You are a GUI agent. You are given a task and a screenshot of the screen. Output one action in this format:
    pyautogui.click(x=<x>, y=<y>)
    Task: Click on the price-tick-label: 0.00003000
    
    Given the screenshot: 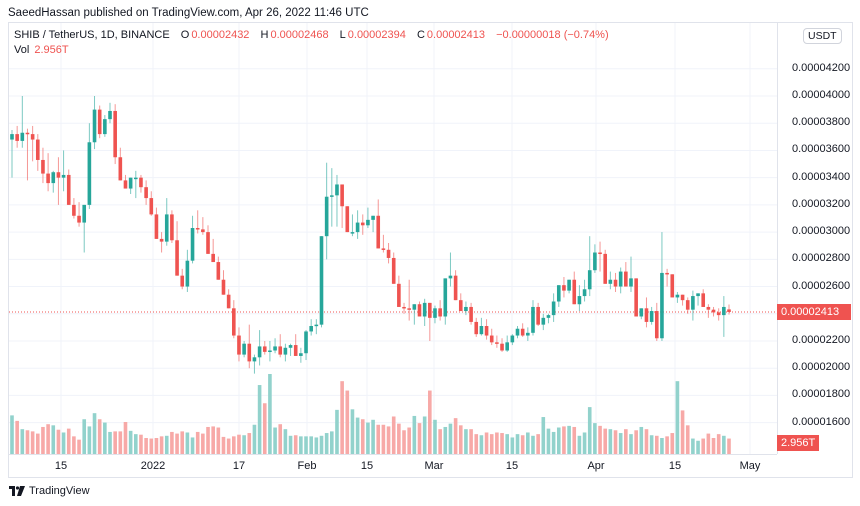 What is the action you would take?
    pyautogui.click(x=821, y=231)
    